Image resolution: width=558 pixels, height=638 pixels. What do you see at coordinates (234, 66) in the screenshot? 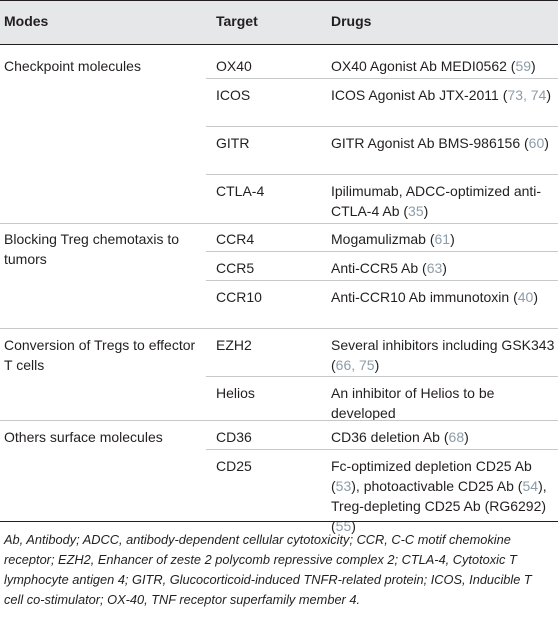
I see `target-cell: OX40` at bounding box center [234, 66].